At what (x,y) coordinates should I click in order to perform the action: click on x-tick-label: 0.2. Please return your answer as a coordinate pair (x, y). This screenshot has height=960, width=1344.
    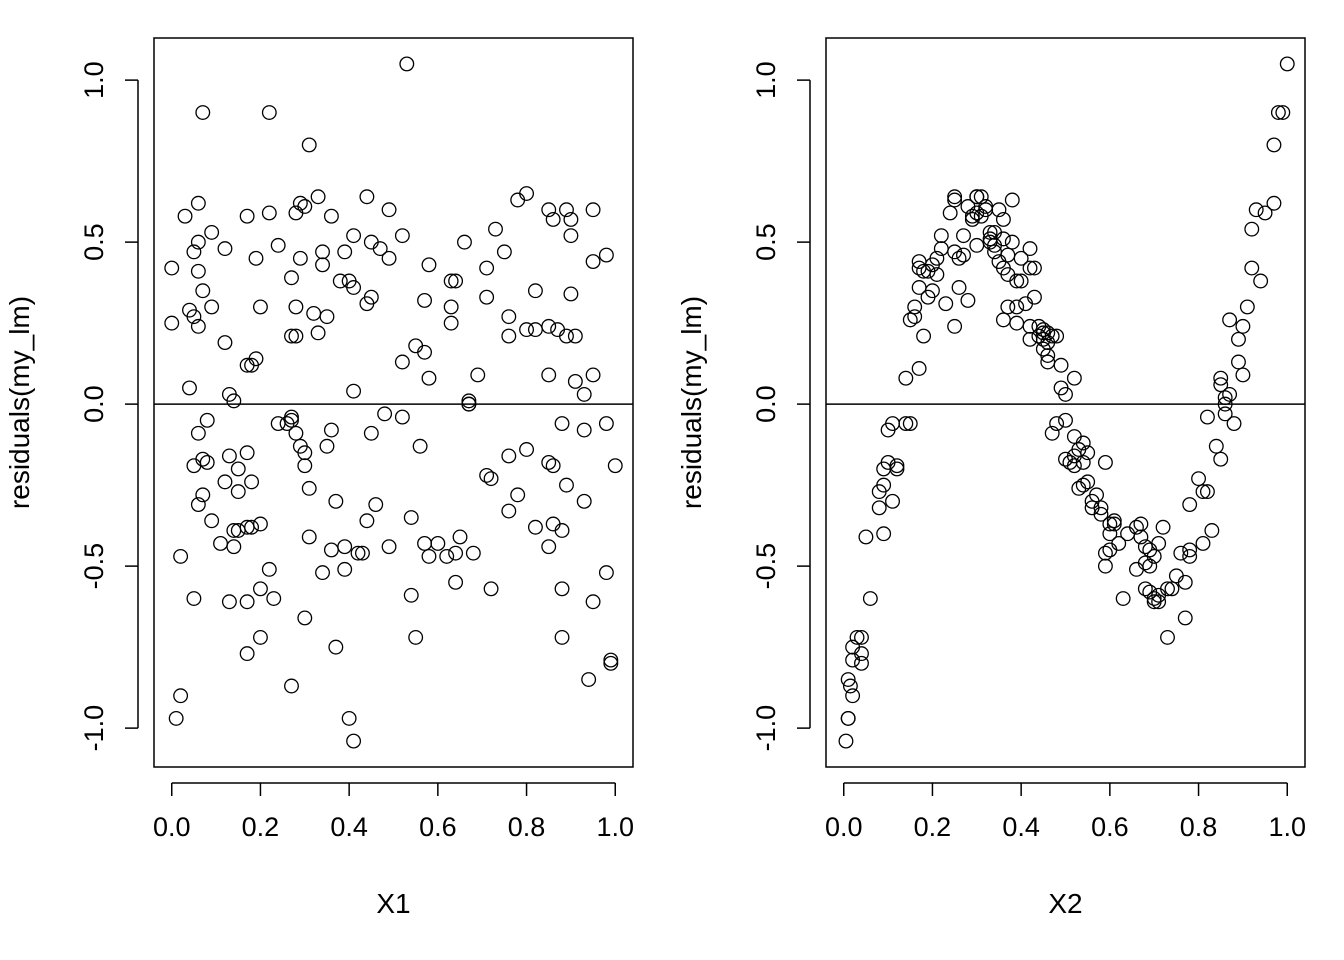
    Looking at the image, I should click on (933, 827).